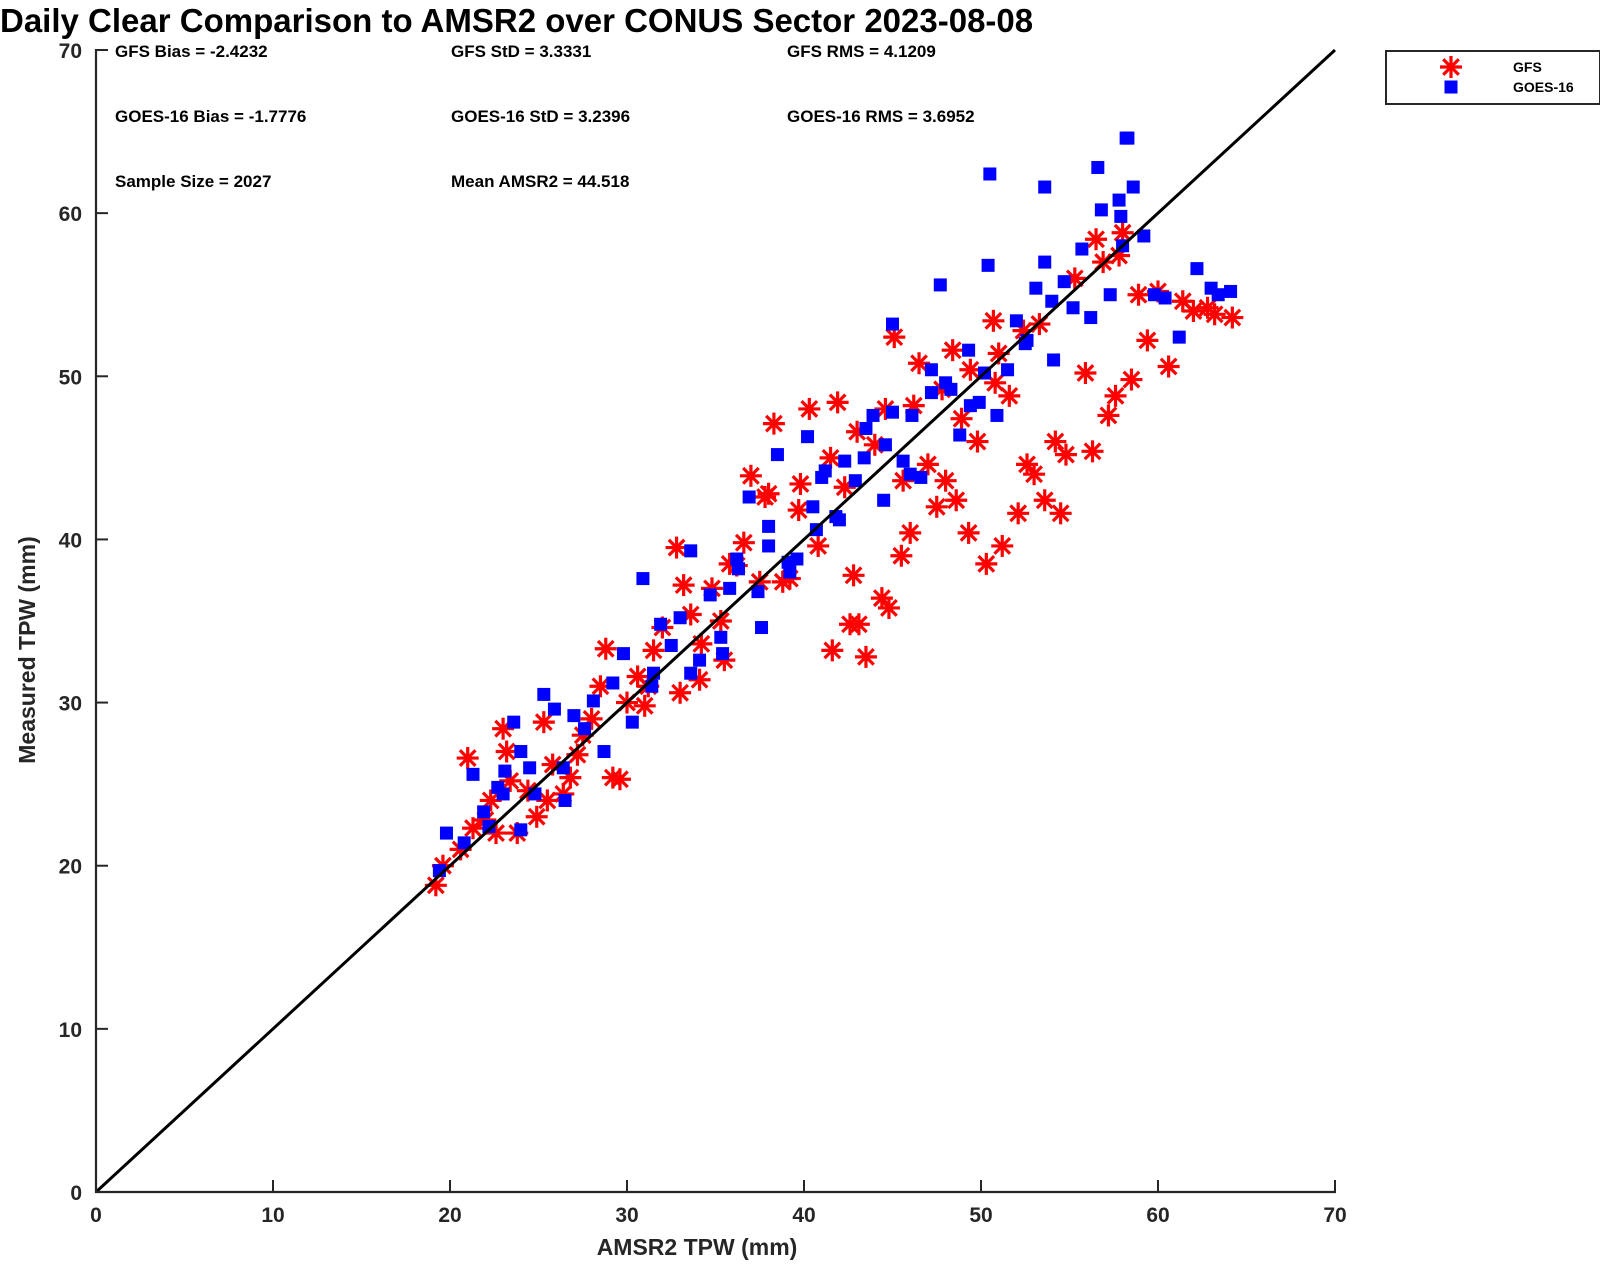 The height and width of the screenshot is (1264, 1600). Describe the element at coordinates (70, 214) in the screenshot. I see `y-tick-label: 60` at that location.